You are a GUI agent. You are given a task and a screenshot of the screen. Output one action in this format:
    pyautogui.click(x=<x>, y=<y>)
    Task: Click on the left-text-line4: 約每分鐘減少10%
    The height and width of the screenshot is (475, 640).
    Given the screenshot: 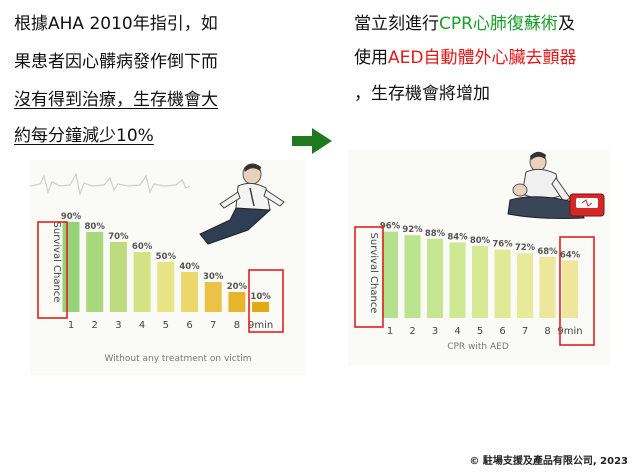 What is the action you would take?
    pyautogui.click(x=84, y=136)
    